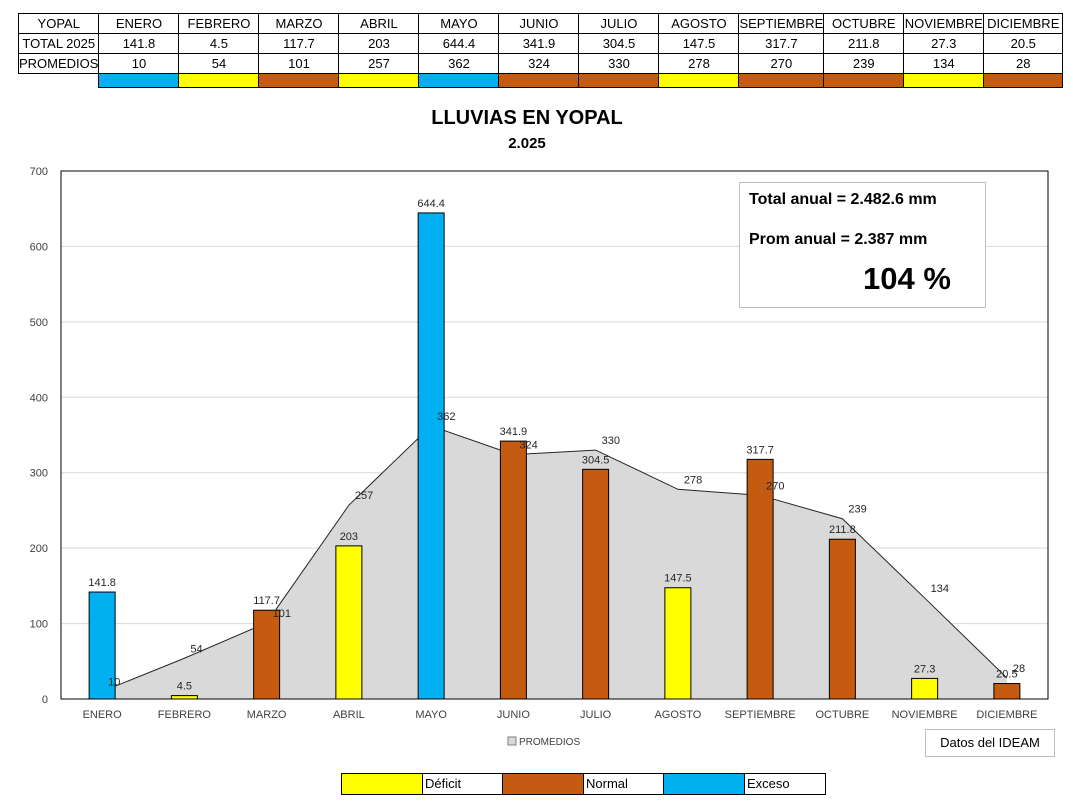 This screenshot has width=1073, height=809. Describe the element at coordinates (514, 432) in the screenshot. I see `bar-value-label: 341.9` at that location.